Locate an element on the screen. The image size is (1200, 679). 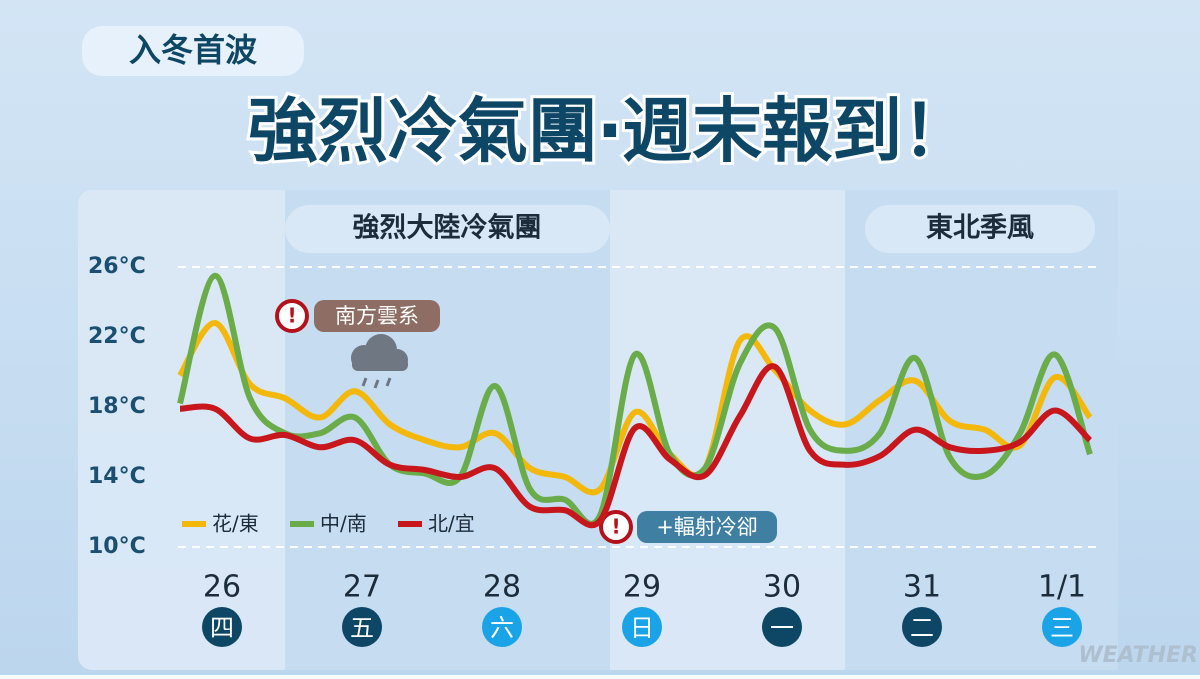
weekday-label: 六 is located at coordinates (502, 628).